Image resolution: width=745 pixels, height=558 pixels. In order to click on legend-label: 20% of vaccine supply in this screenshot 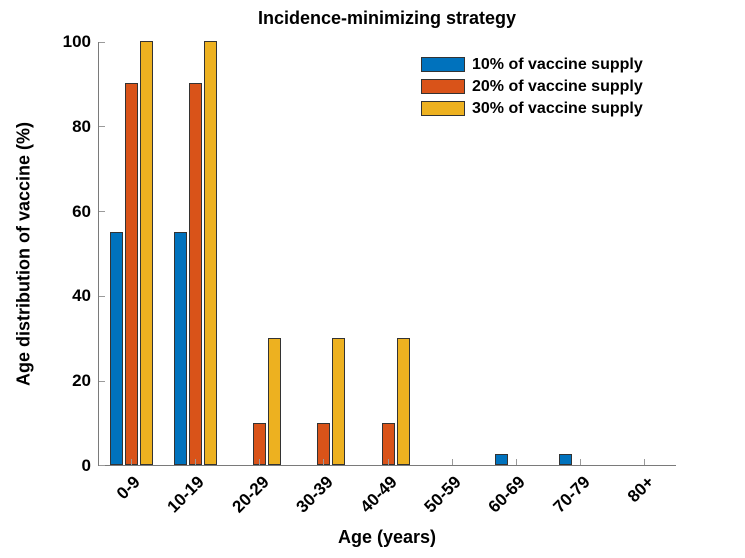, I will do `click(557, 86)`.